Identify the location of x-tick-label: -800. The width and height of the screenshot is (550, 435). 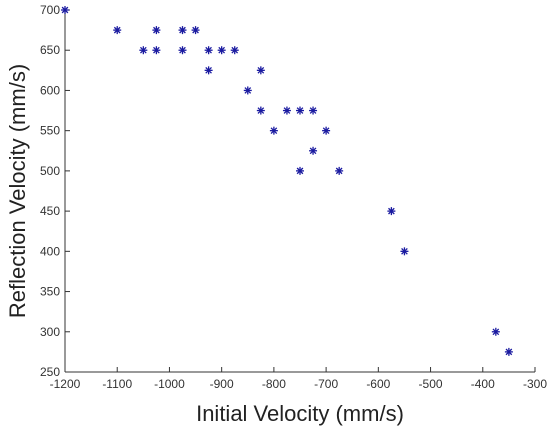
(274, 384).